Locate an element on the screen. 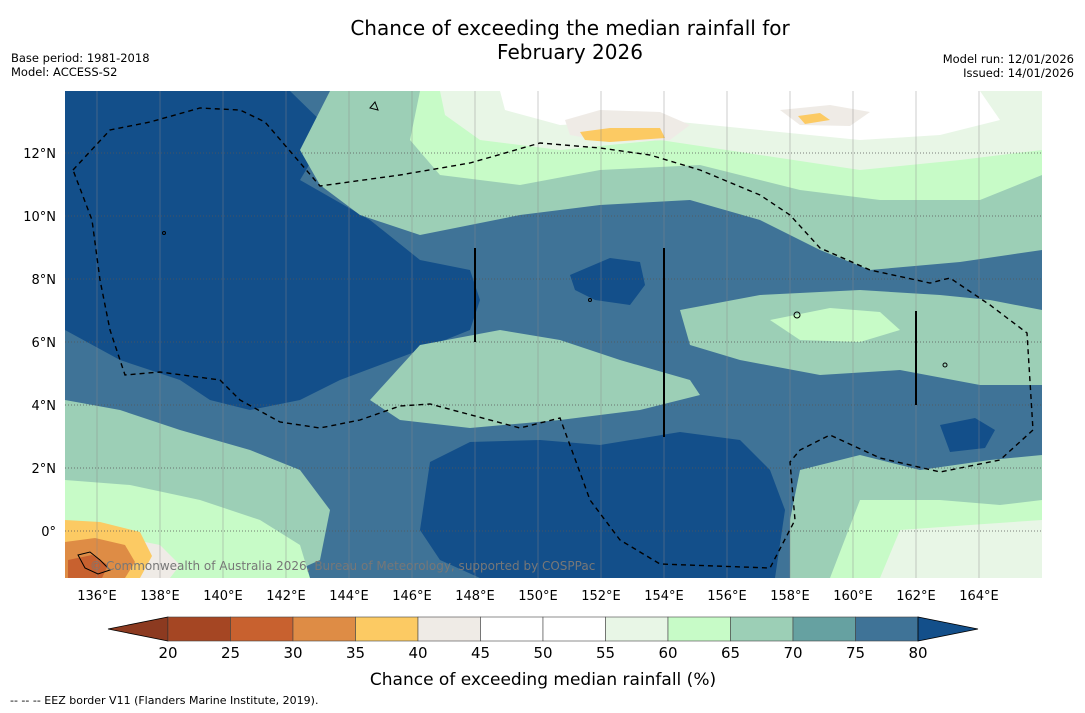 The image size is (1085, 713). colorbar-tick-label: 25 is located at coordinates (230, 653).